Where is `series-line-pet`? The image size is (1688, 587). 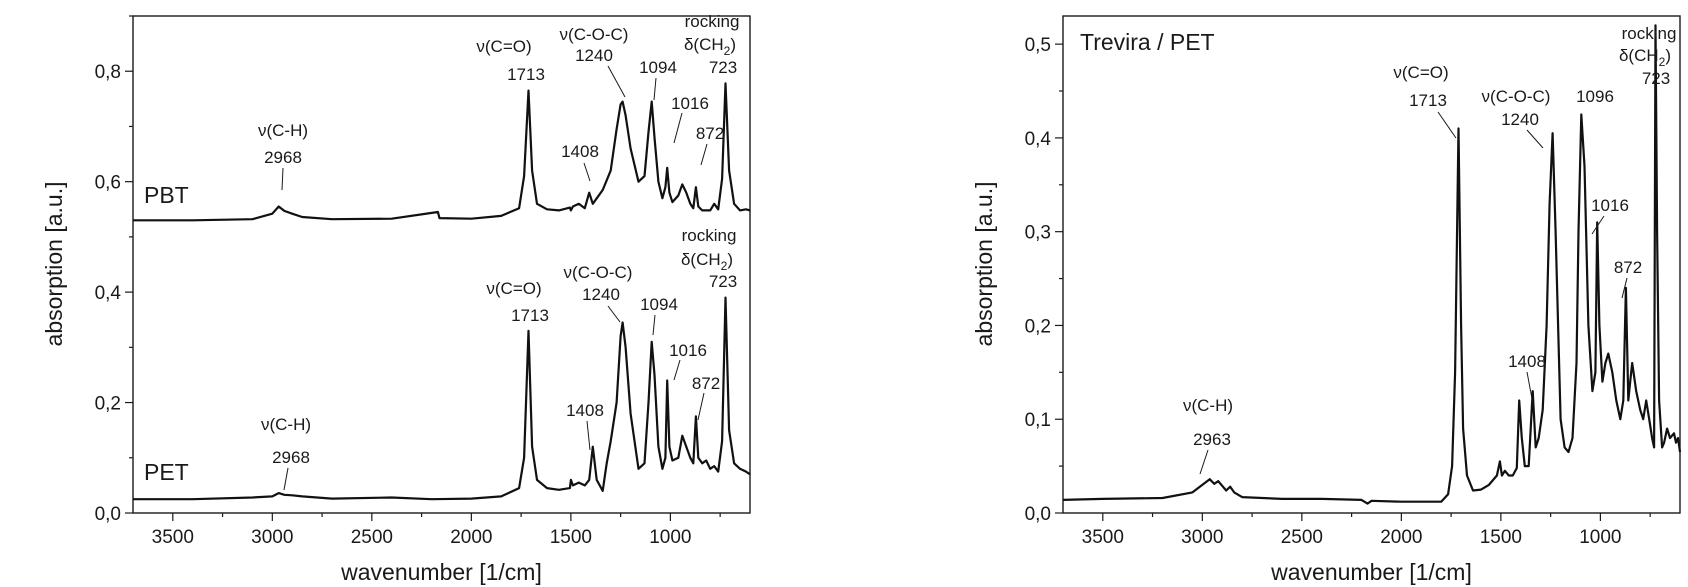 series-line-pet is located at coordinates (442, 398).